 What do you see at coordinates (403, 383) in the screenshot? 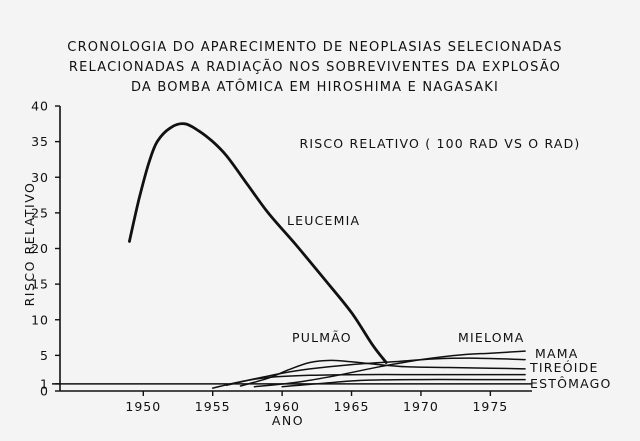
I see `series-line-estomago` at bounding box center [403, 383].